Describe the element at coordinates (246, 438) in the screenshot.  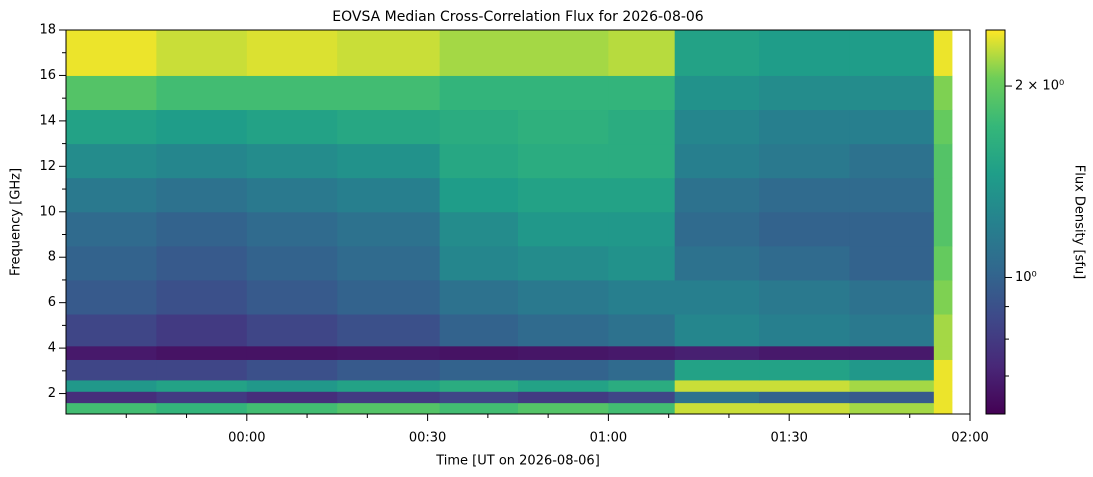
I see `x-tick-label: 00:00` at that location.